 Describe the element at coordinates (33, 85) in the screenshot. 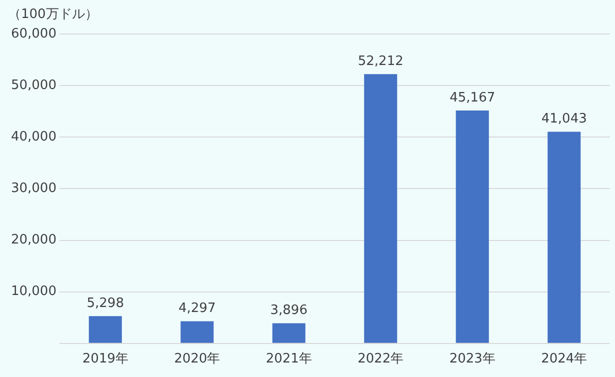

I see `y-tick-label: 50,000` at that location.